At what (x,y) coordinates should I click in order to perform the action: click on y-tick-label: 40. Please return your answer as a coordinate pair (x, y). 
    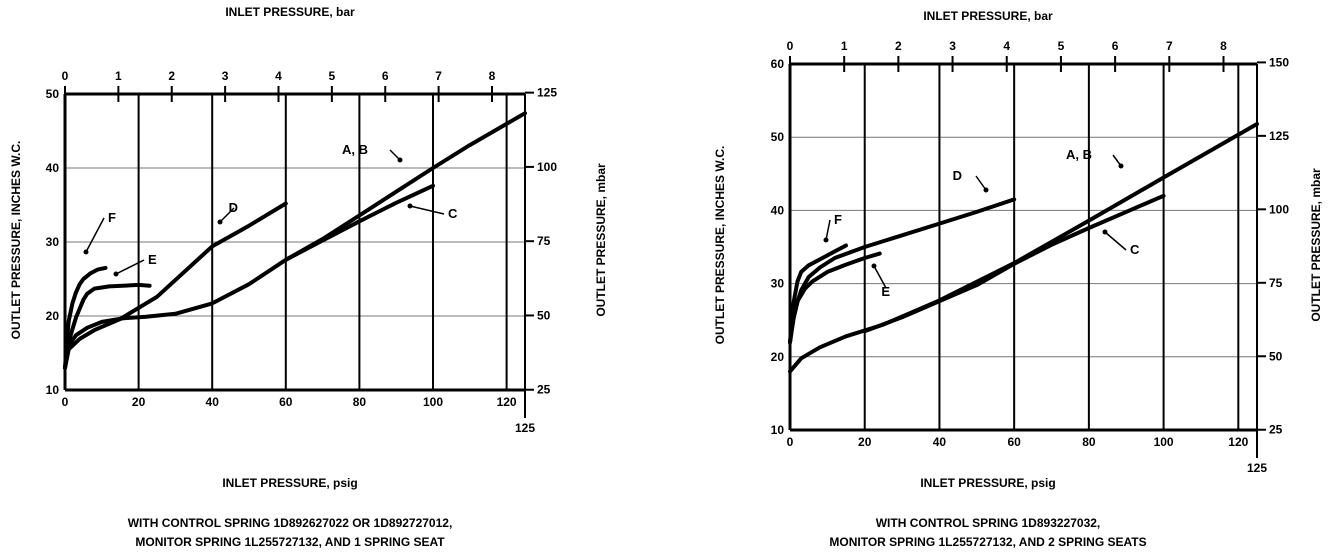
    Looking at the image, I should click on (53, 168).